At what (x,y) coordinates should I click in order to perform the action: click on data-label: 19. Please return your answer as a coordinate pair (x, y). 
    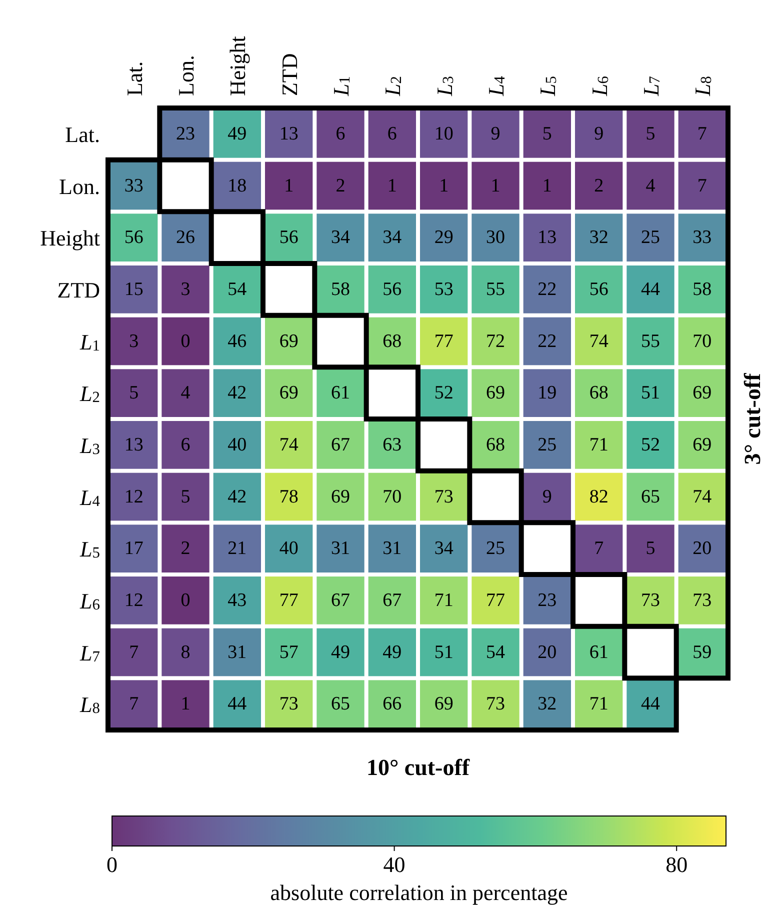
    Looking at the image, I should click on (547, 393).